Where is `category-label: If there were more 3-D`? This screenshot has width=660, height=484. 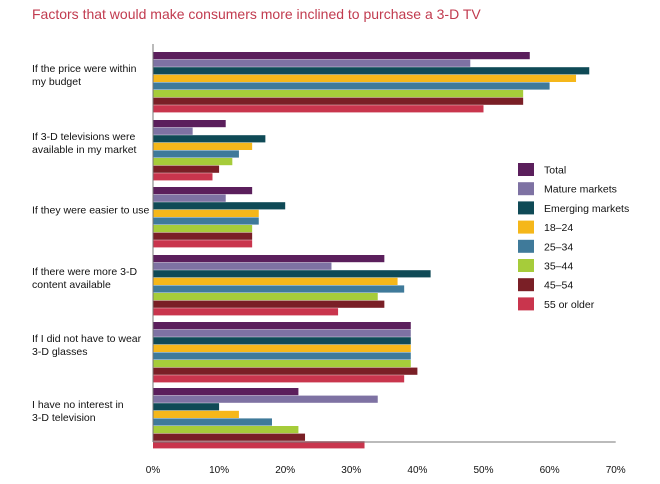 category-label: If there were more 3-D is located at coordinates (84, 272).